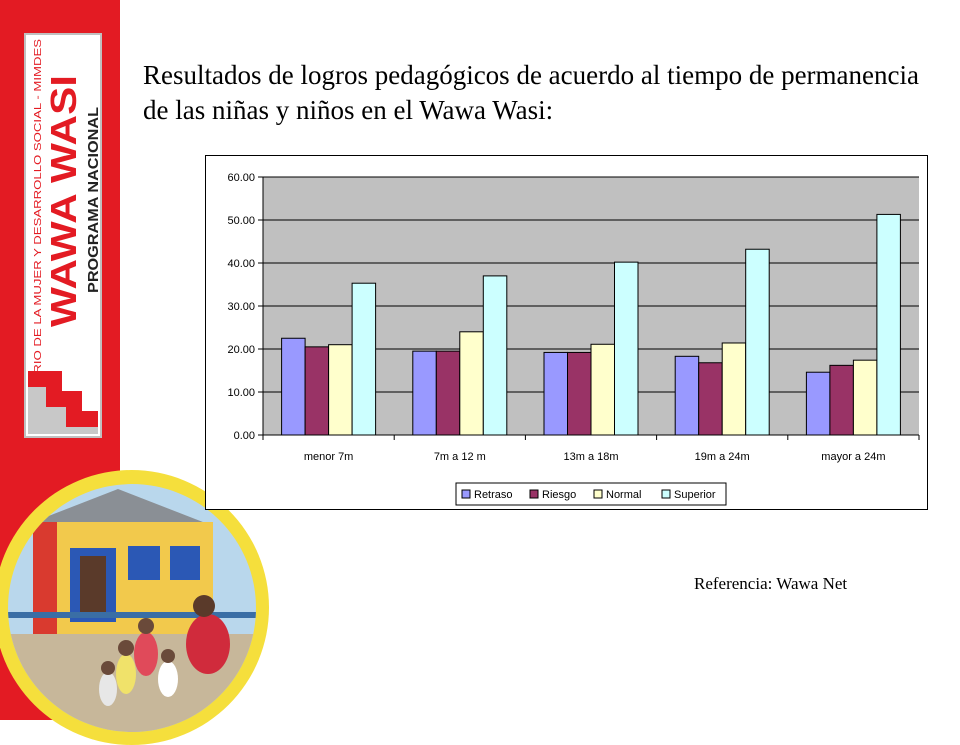 This screenshot has height=745, width=960. What do you see at coordinates (590, 457) in the screenshot?
I see `x-tick-label: 13m a 18m` at bounding box center [590, 457].